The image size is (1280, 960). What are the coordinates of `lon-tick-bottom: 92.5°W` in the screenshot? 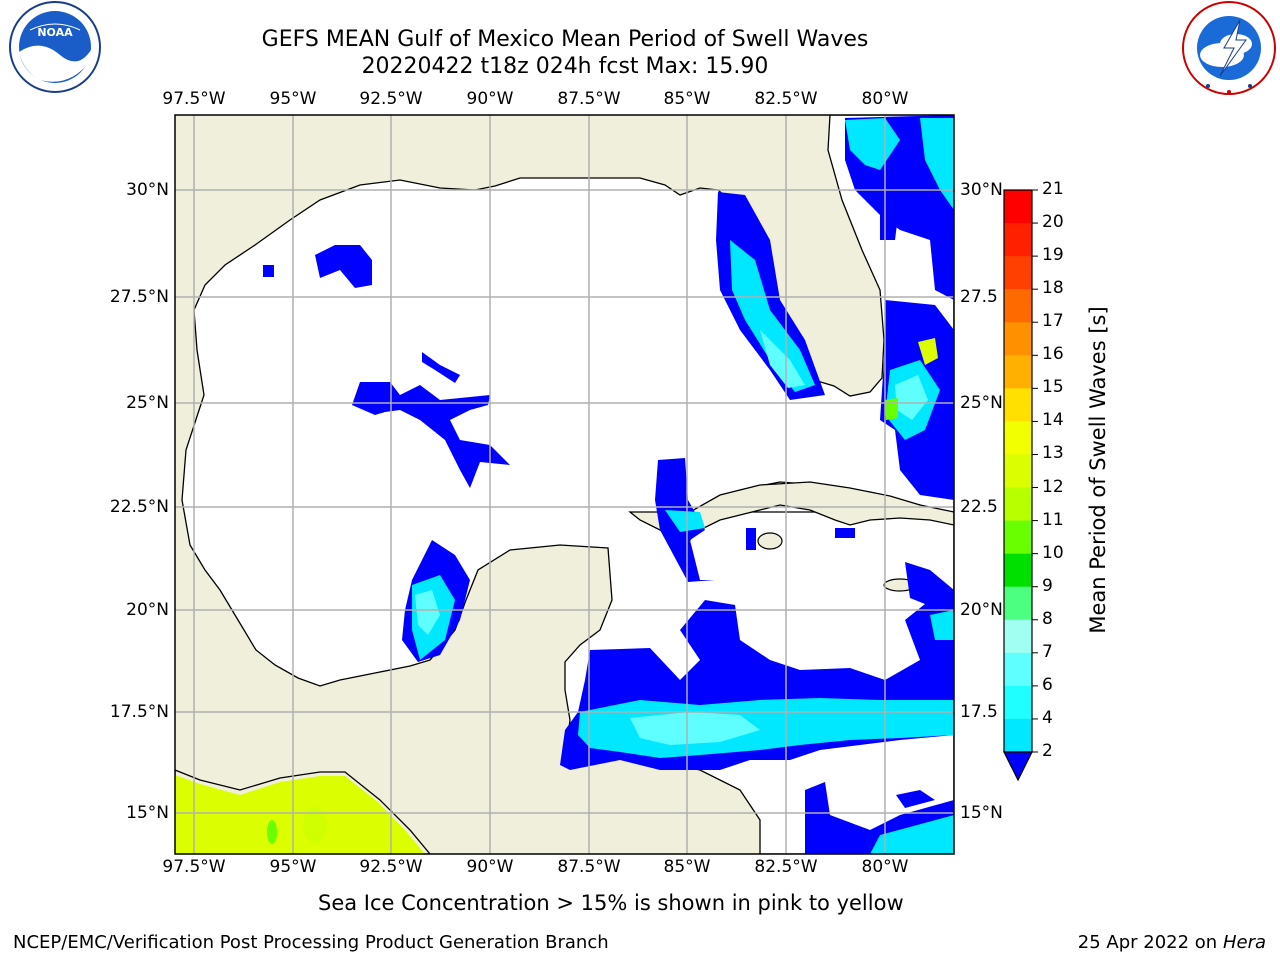 It's located at (391, 867).